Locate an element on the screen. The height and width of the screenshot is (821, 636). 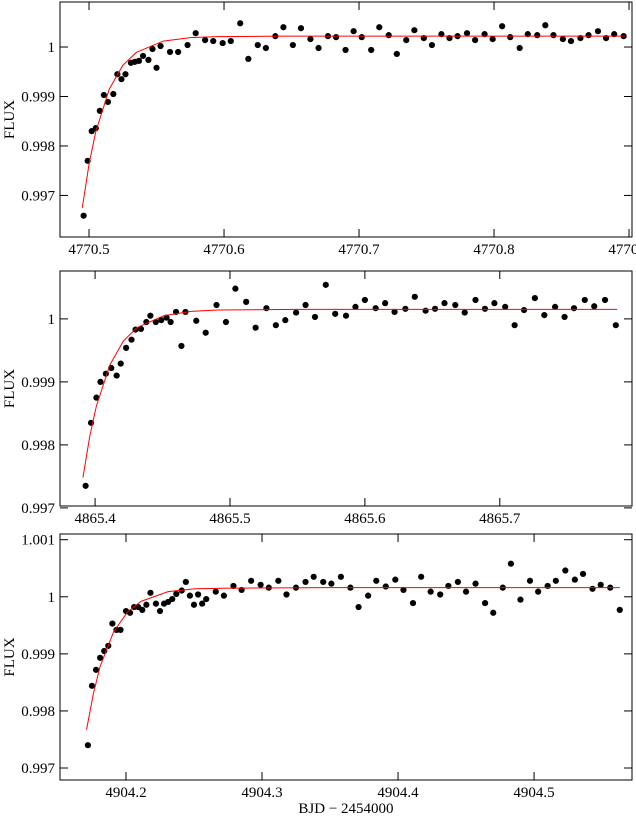
x-tick-label: 4865.5 is located at coordinates (229, 519).